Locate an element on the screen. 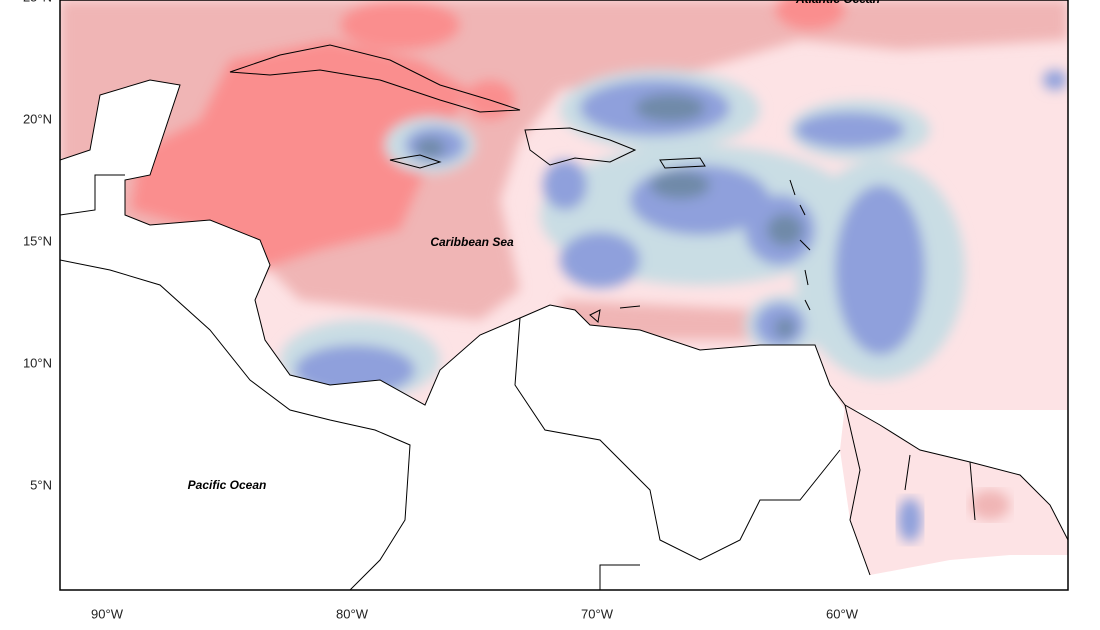 This screenshot has height=630, width=1100. lat-label: 25°N is located at coordinates (37, 2).